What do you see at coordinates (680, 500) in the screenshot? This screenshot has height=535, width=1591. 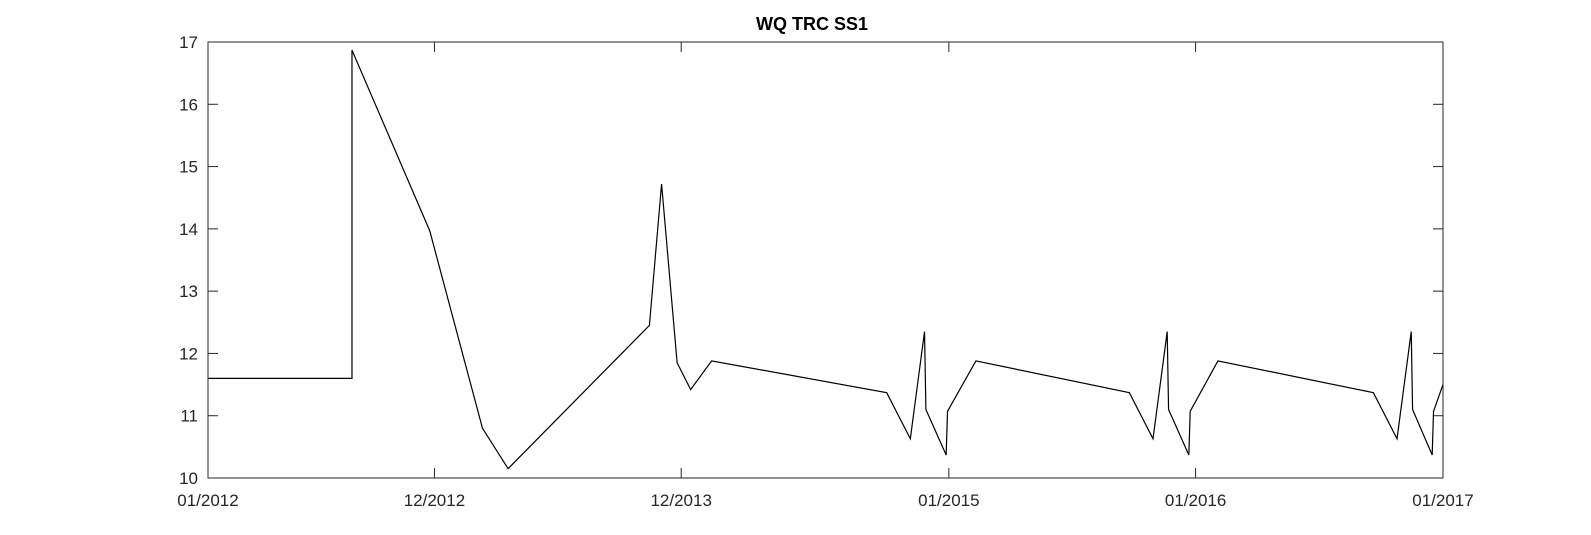 I see `x-tick-label: 12/2013` at bounding box center [680, 500].